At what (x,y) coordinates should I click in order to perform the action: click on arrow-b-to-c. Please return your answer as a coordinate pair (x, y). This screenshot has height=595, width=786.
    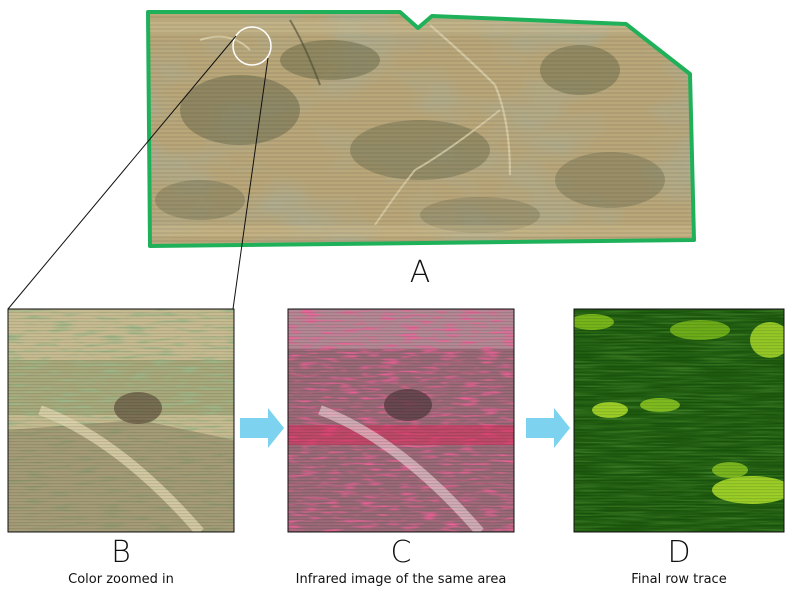
    Looking at the image, I should click on (262, 428).